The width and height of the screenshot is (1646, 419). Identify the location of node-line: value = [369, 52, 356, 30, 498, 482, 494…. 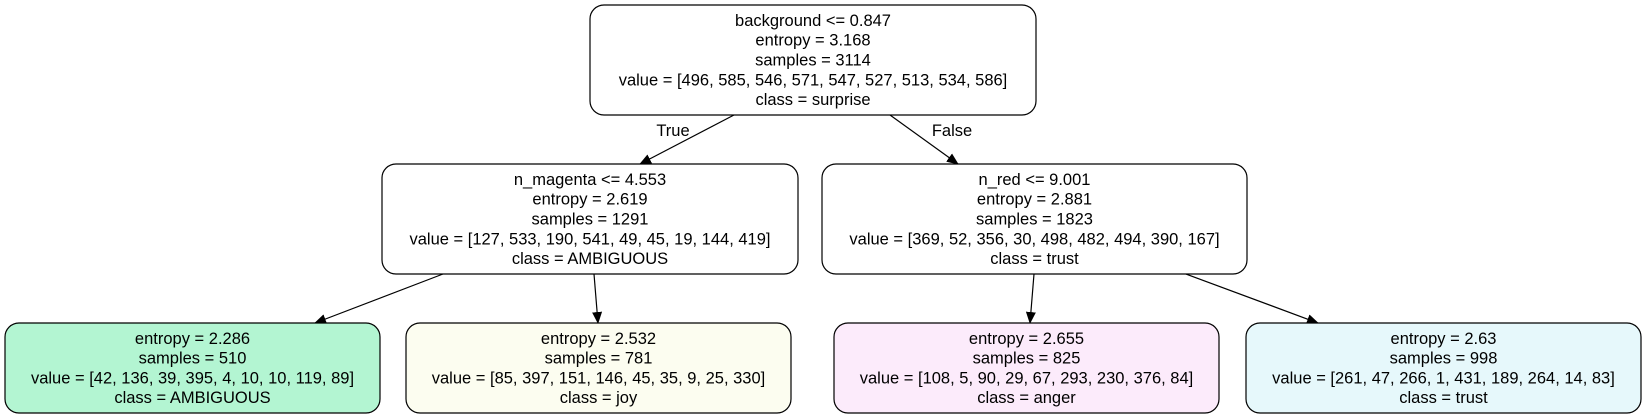
(1034, 239).